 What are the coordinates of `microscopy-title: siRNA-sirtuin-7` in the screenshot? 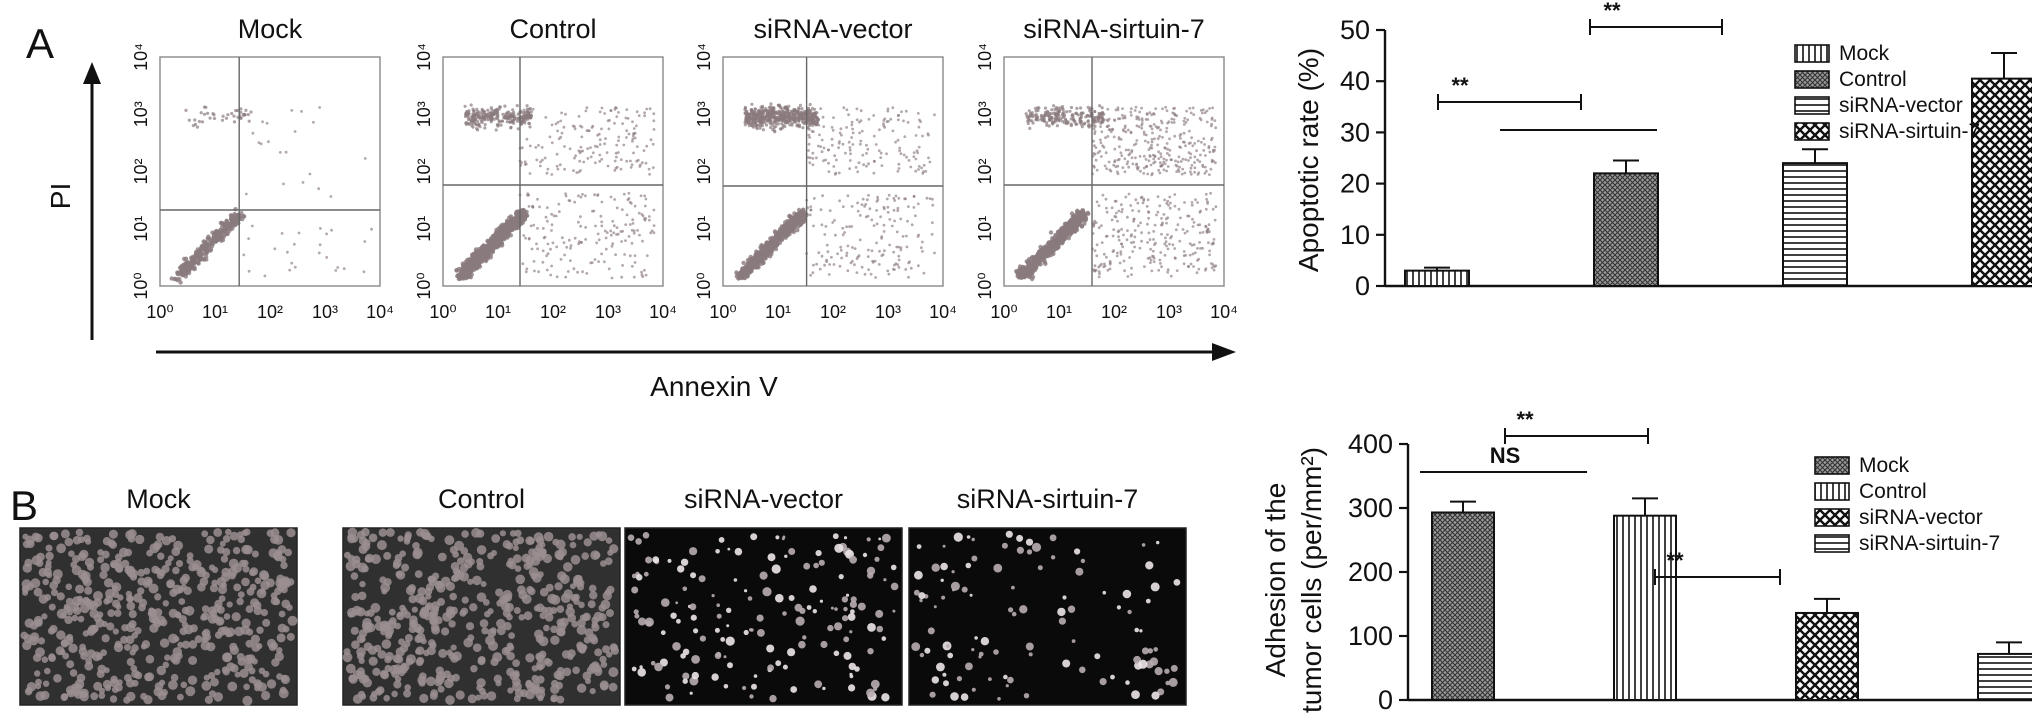 It's located at (1048, 499).